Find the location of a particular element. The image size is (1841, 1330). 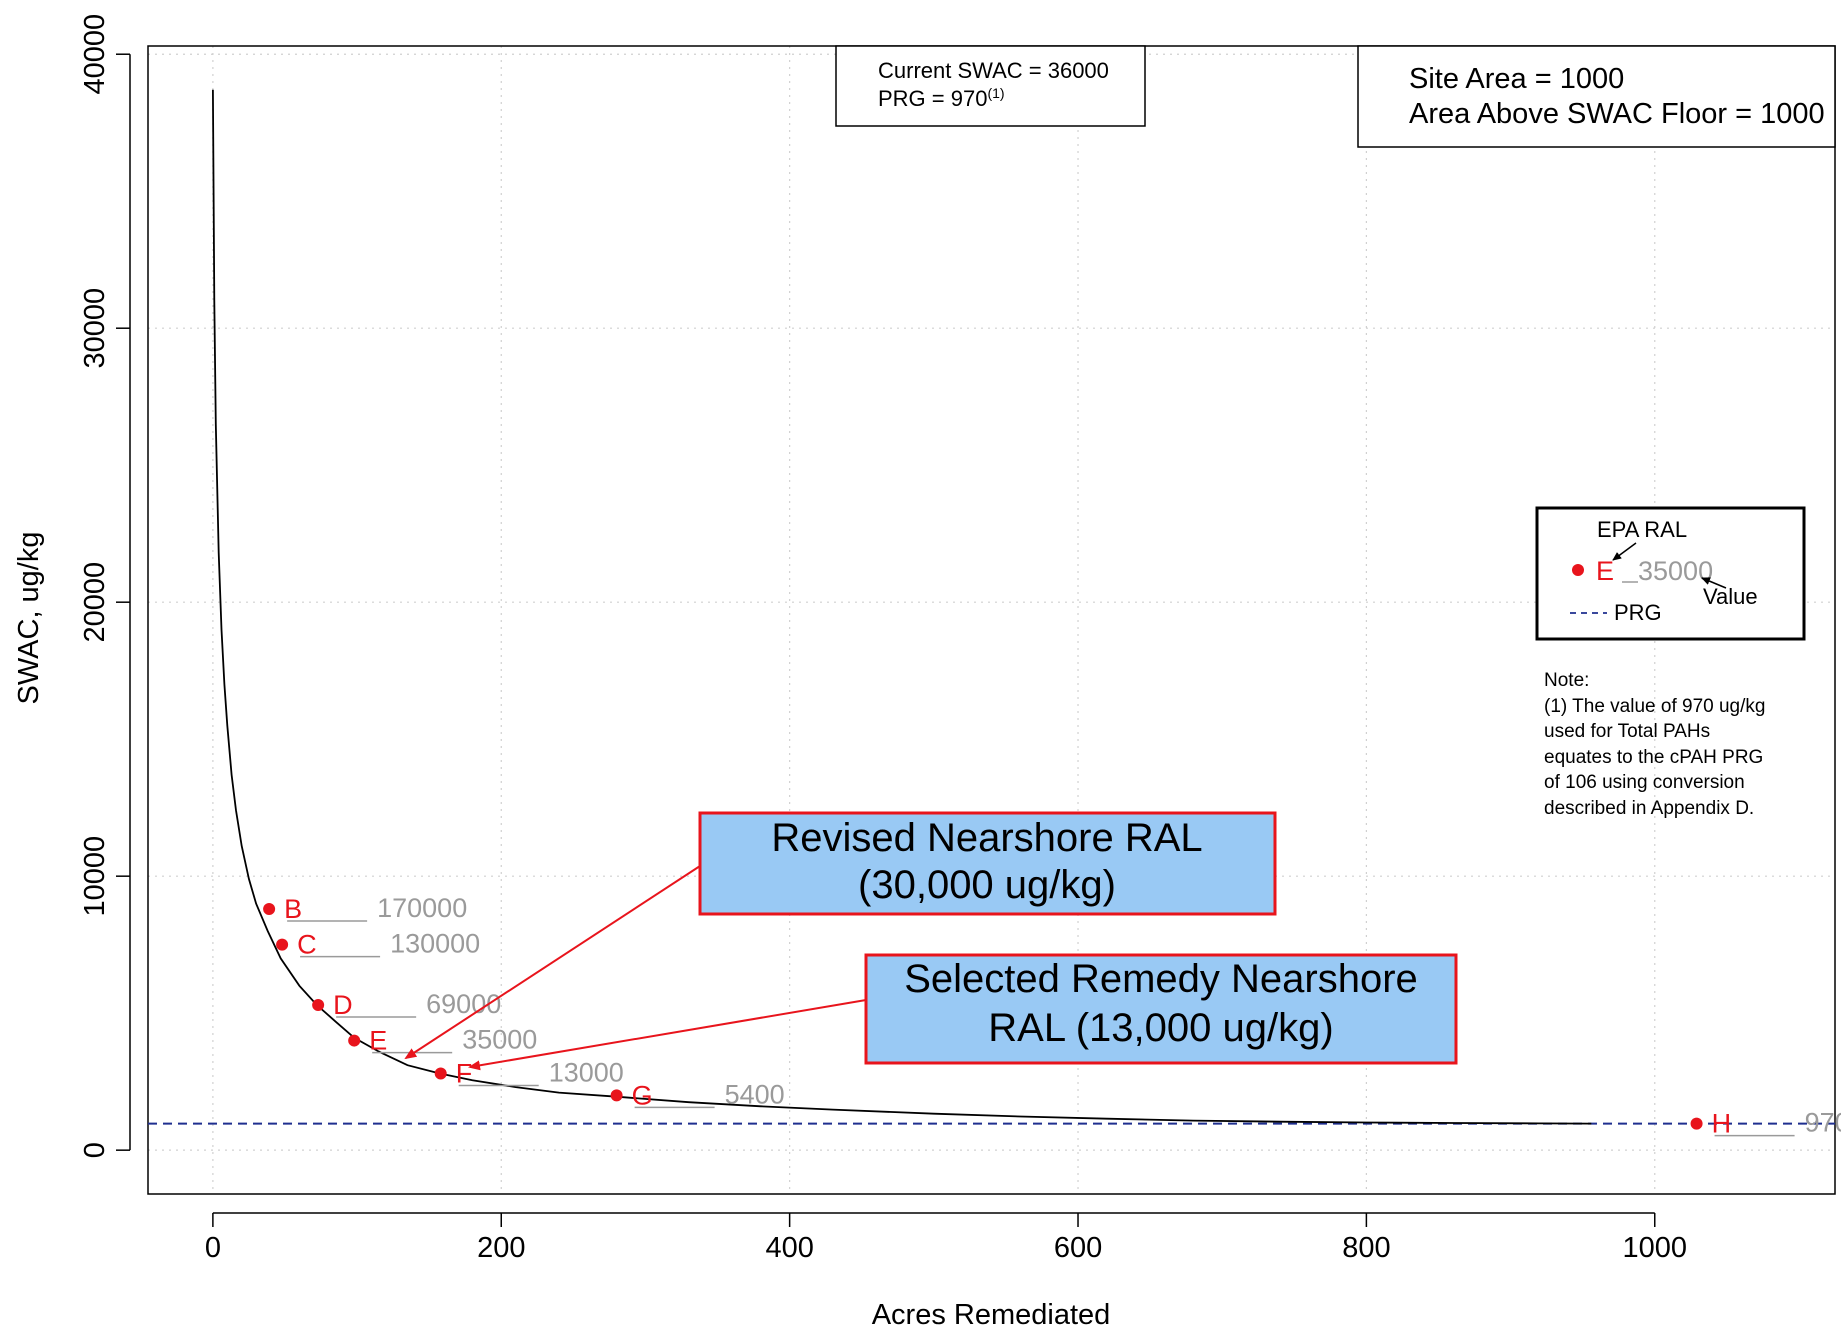

x-tick-label: 1000 is located at coordinates (1655, 1248).